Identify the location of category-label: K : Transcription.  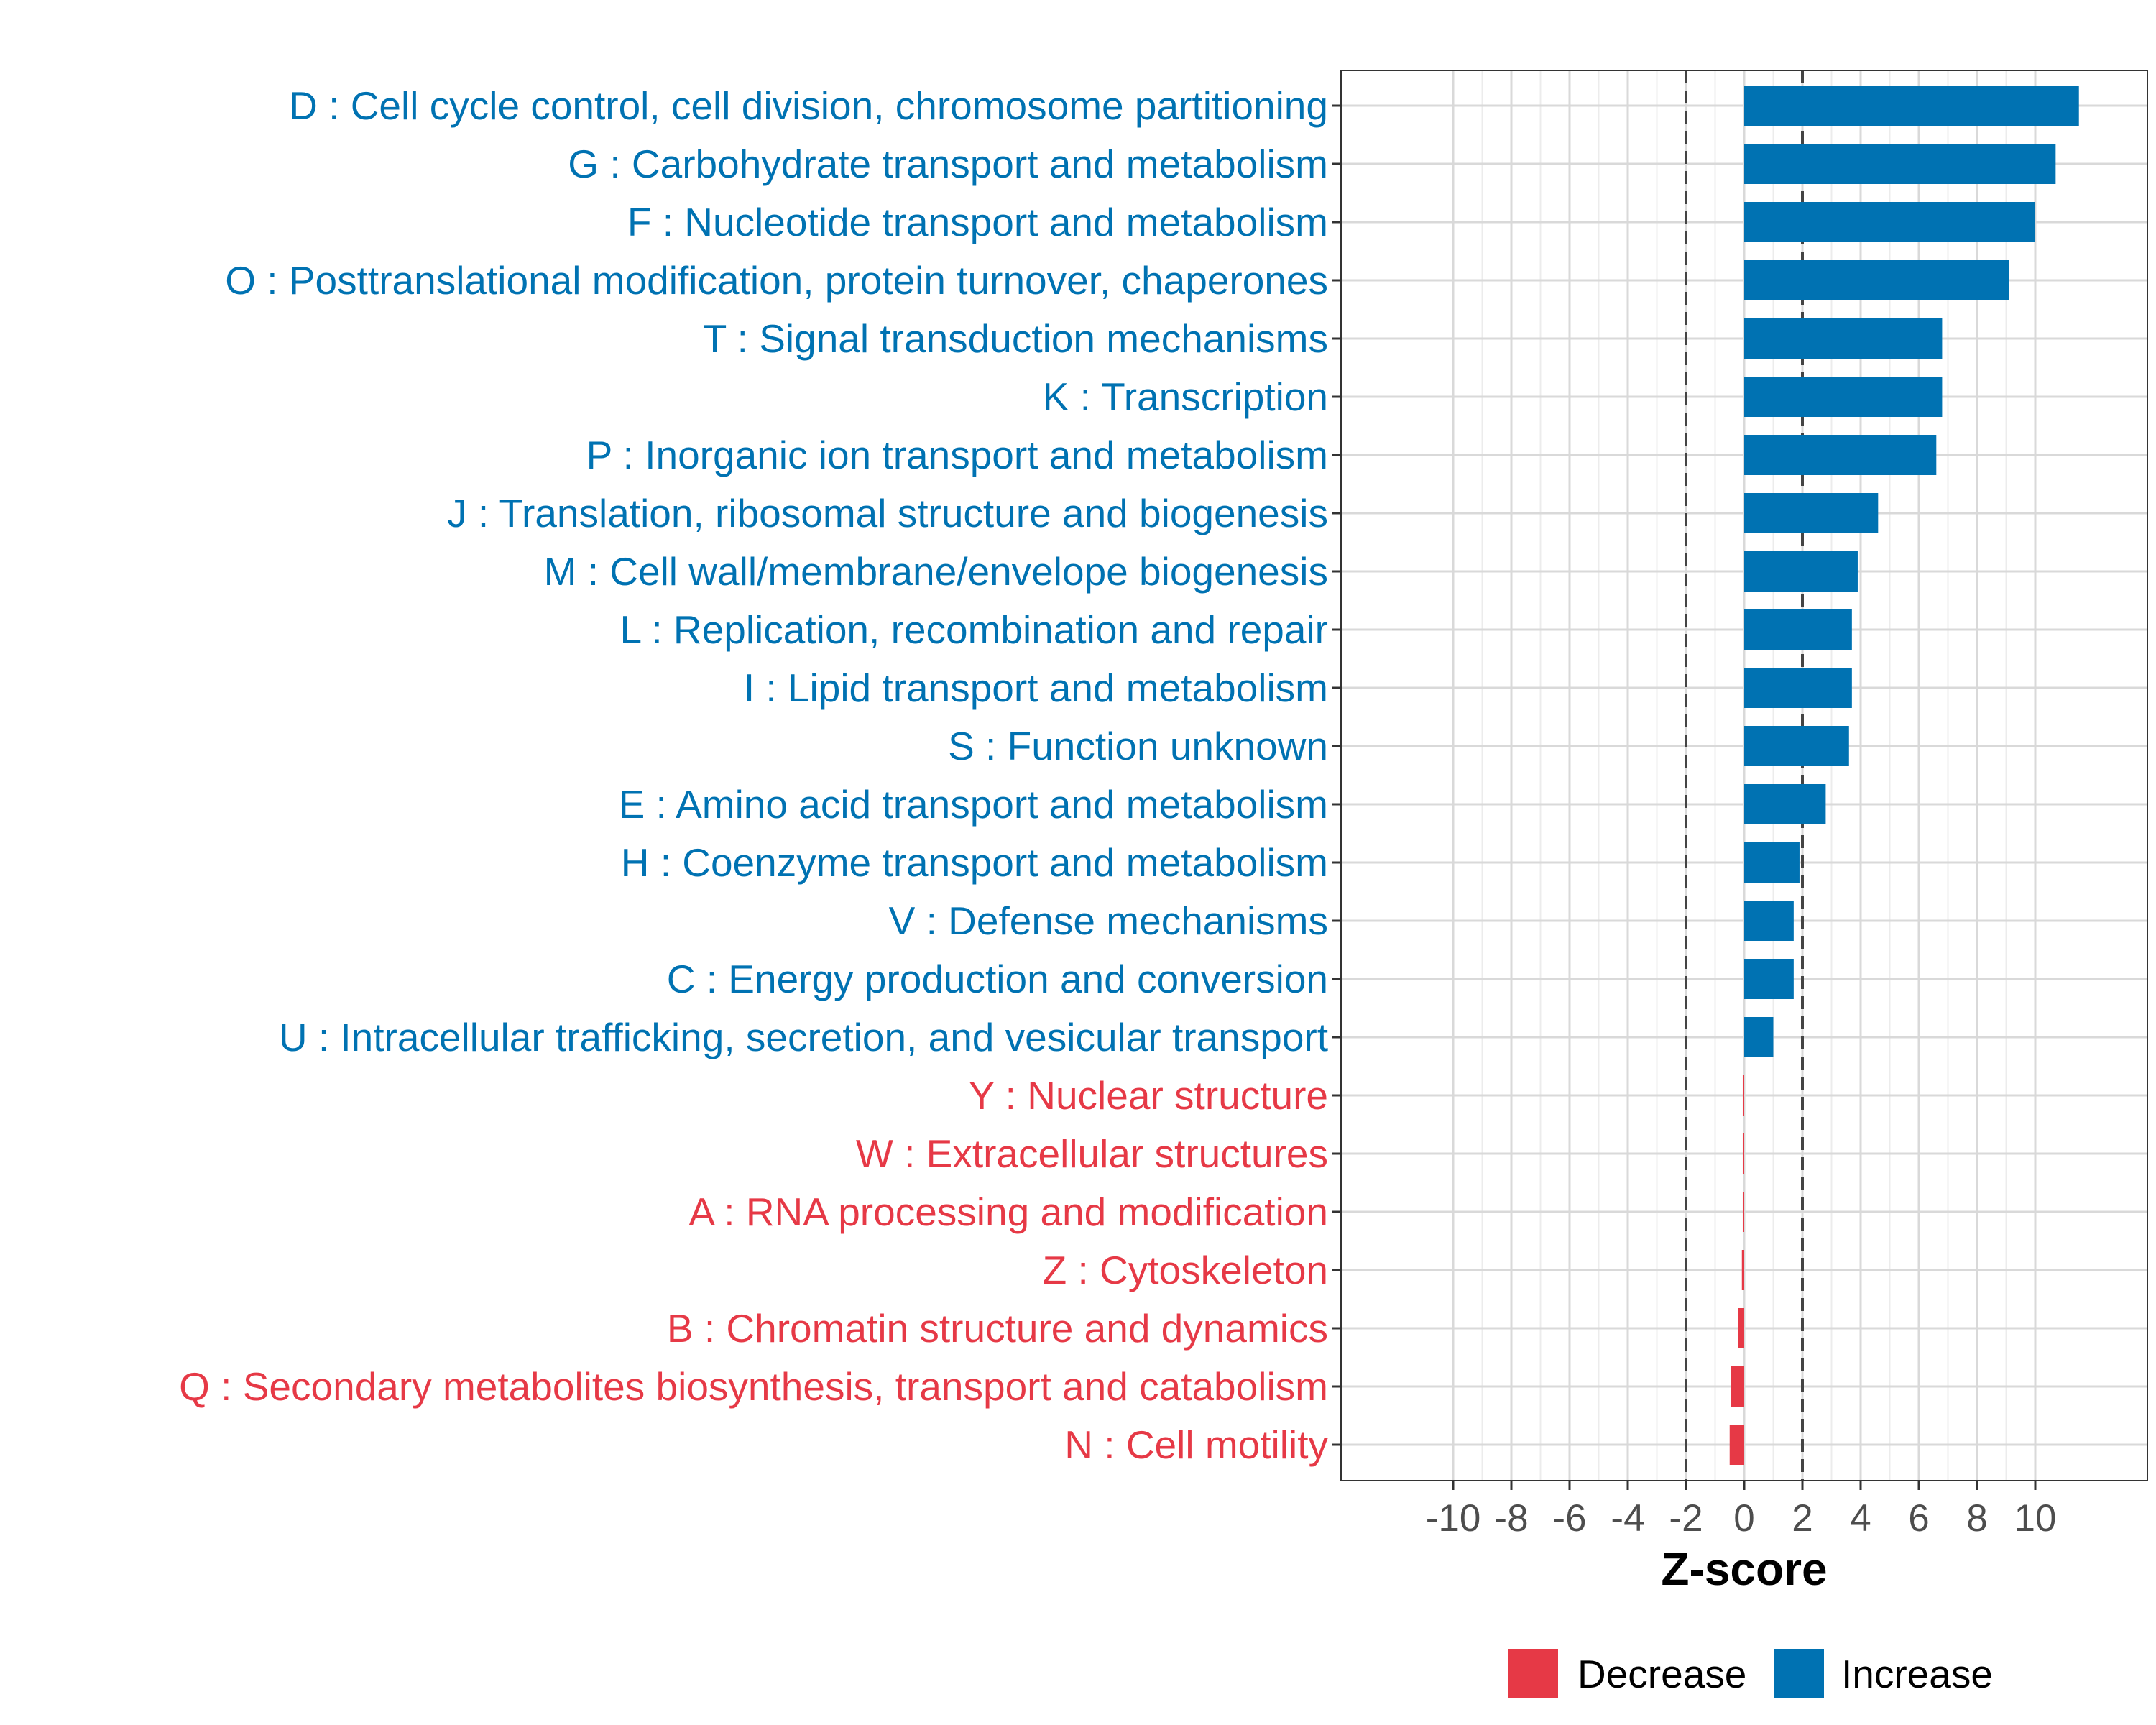
(1186, 396).